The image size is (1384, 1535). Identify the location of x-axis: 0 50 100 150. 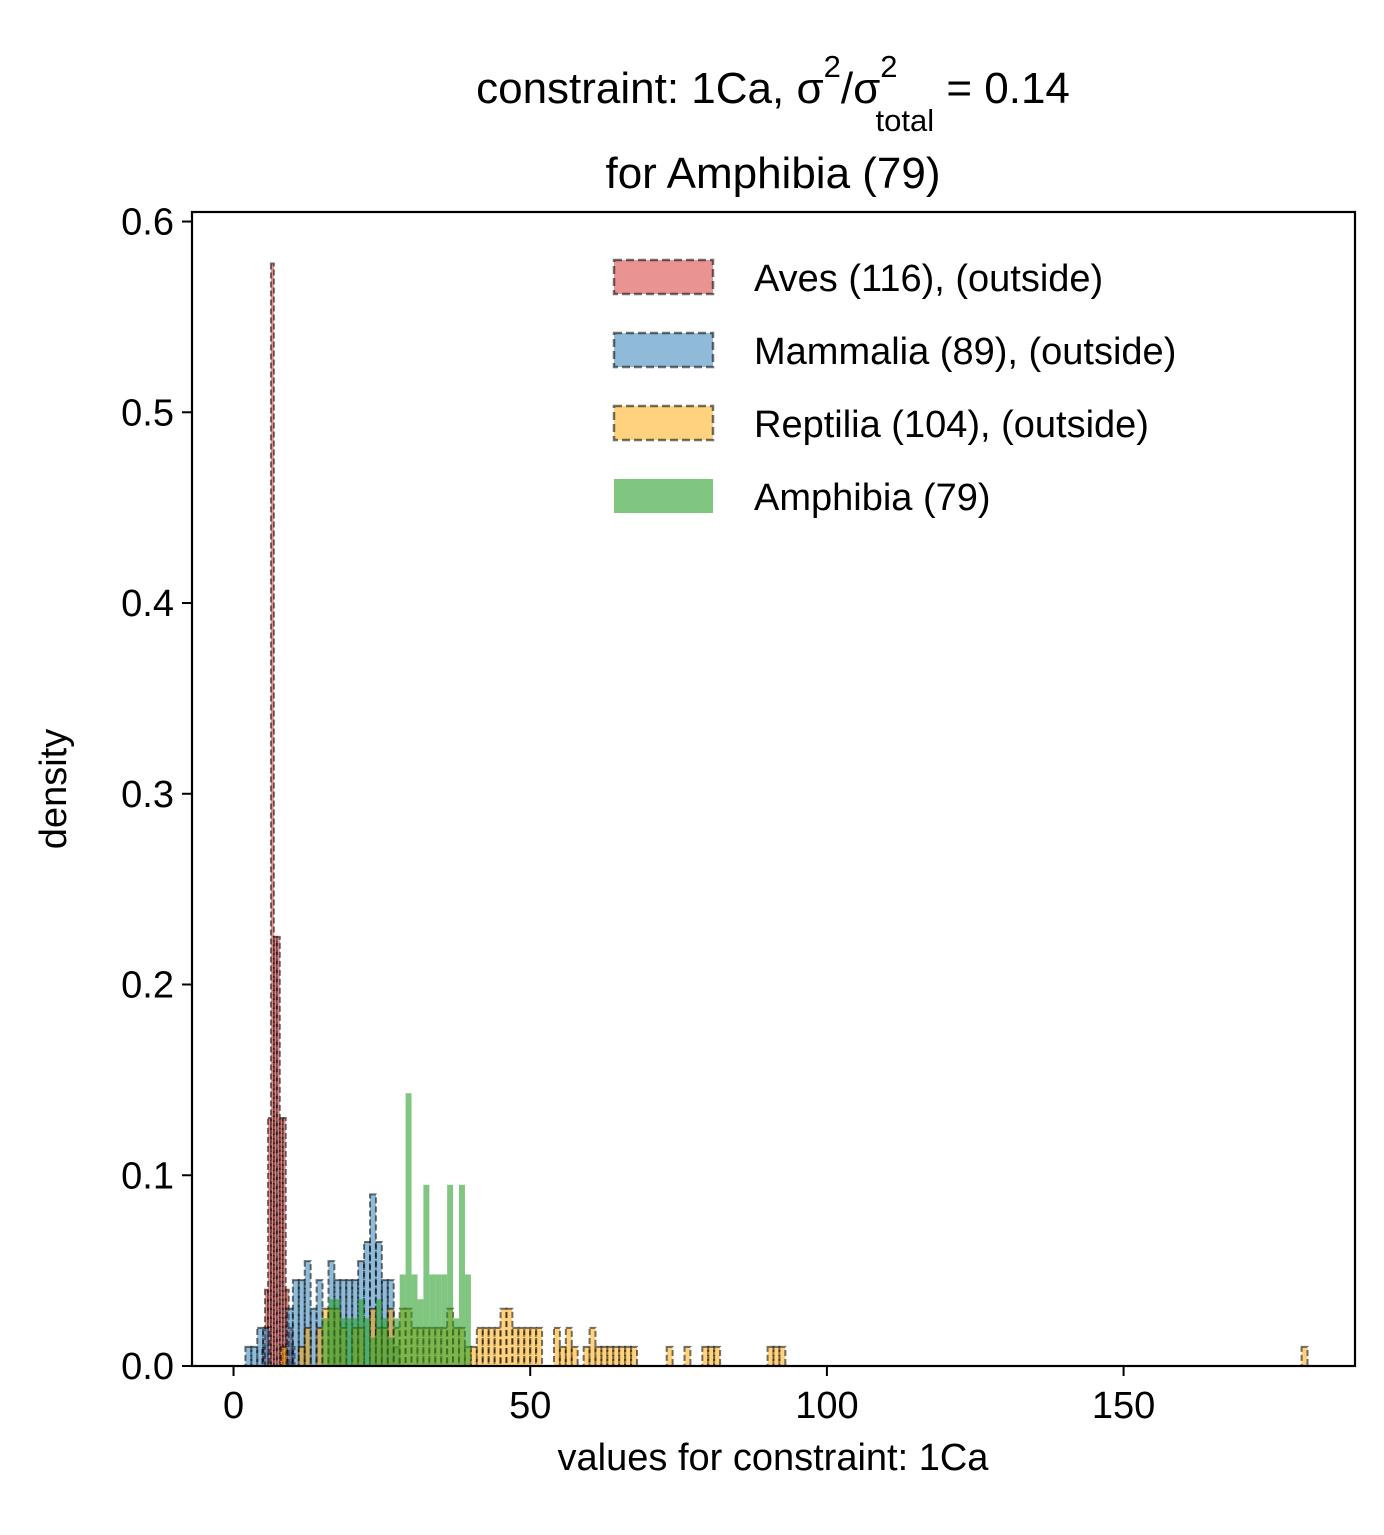
(689, 1396).